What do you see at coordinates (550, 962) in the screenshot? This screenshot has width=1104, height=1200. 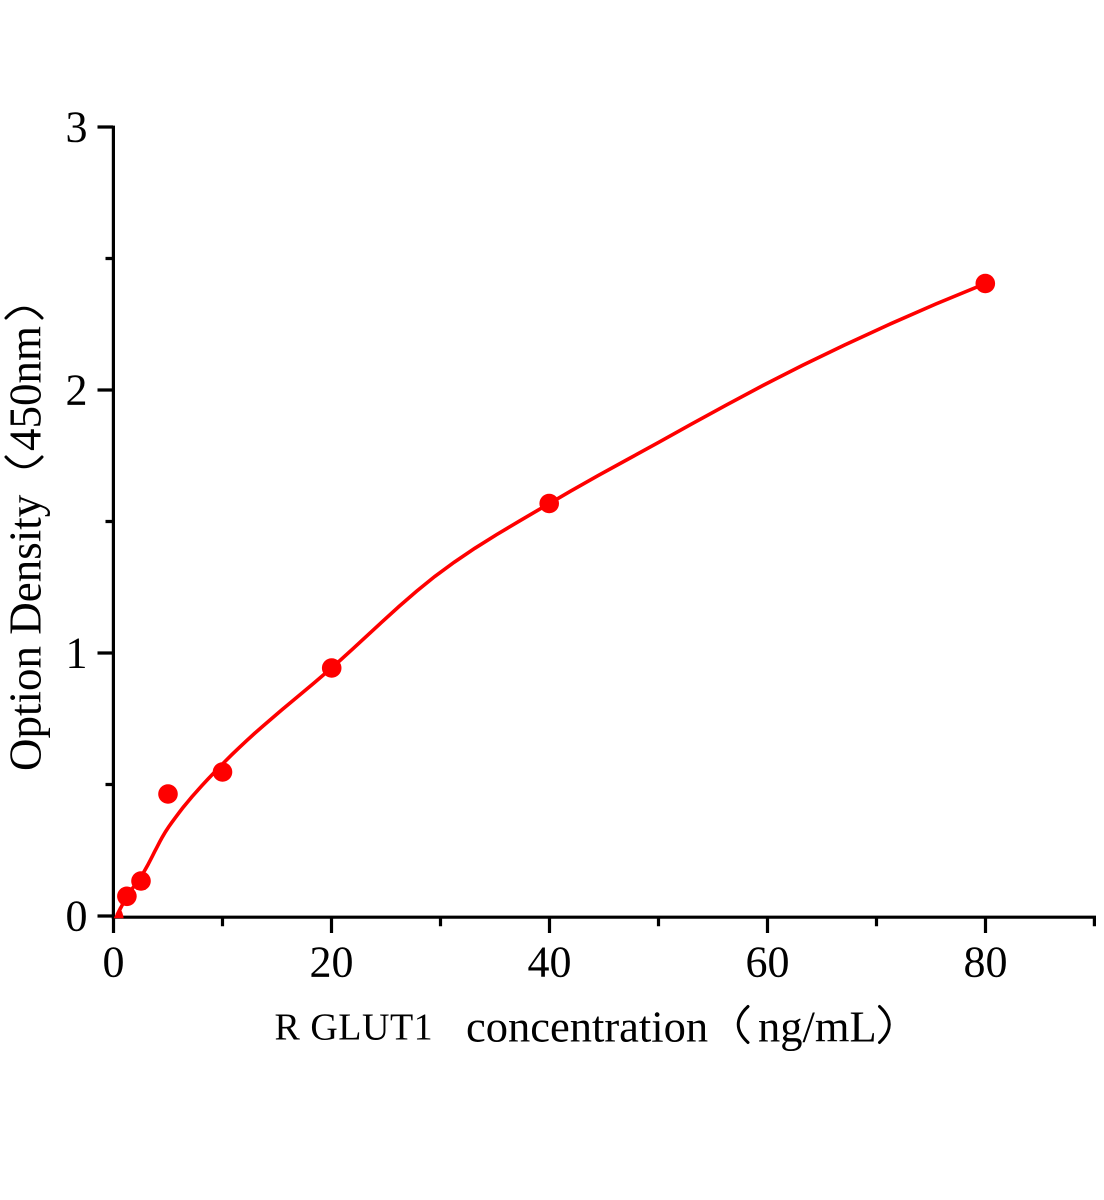 I see `svg-text: 40` at bounding box center [550, 962].